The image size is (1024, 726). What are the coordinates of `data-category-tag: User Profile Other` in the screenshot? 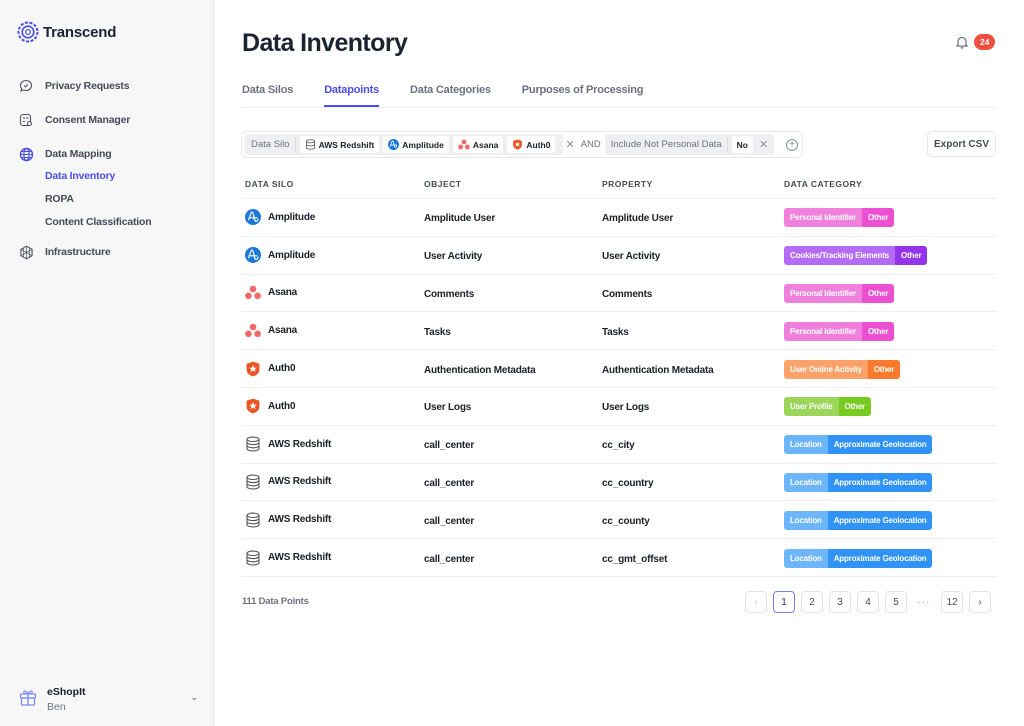 It's located at (827, 407).